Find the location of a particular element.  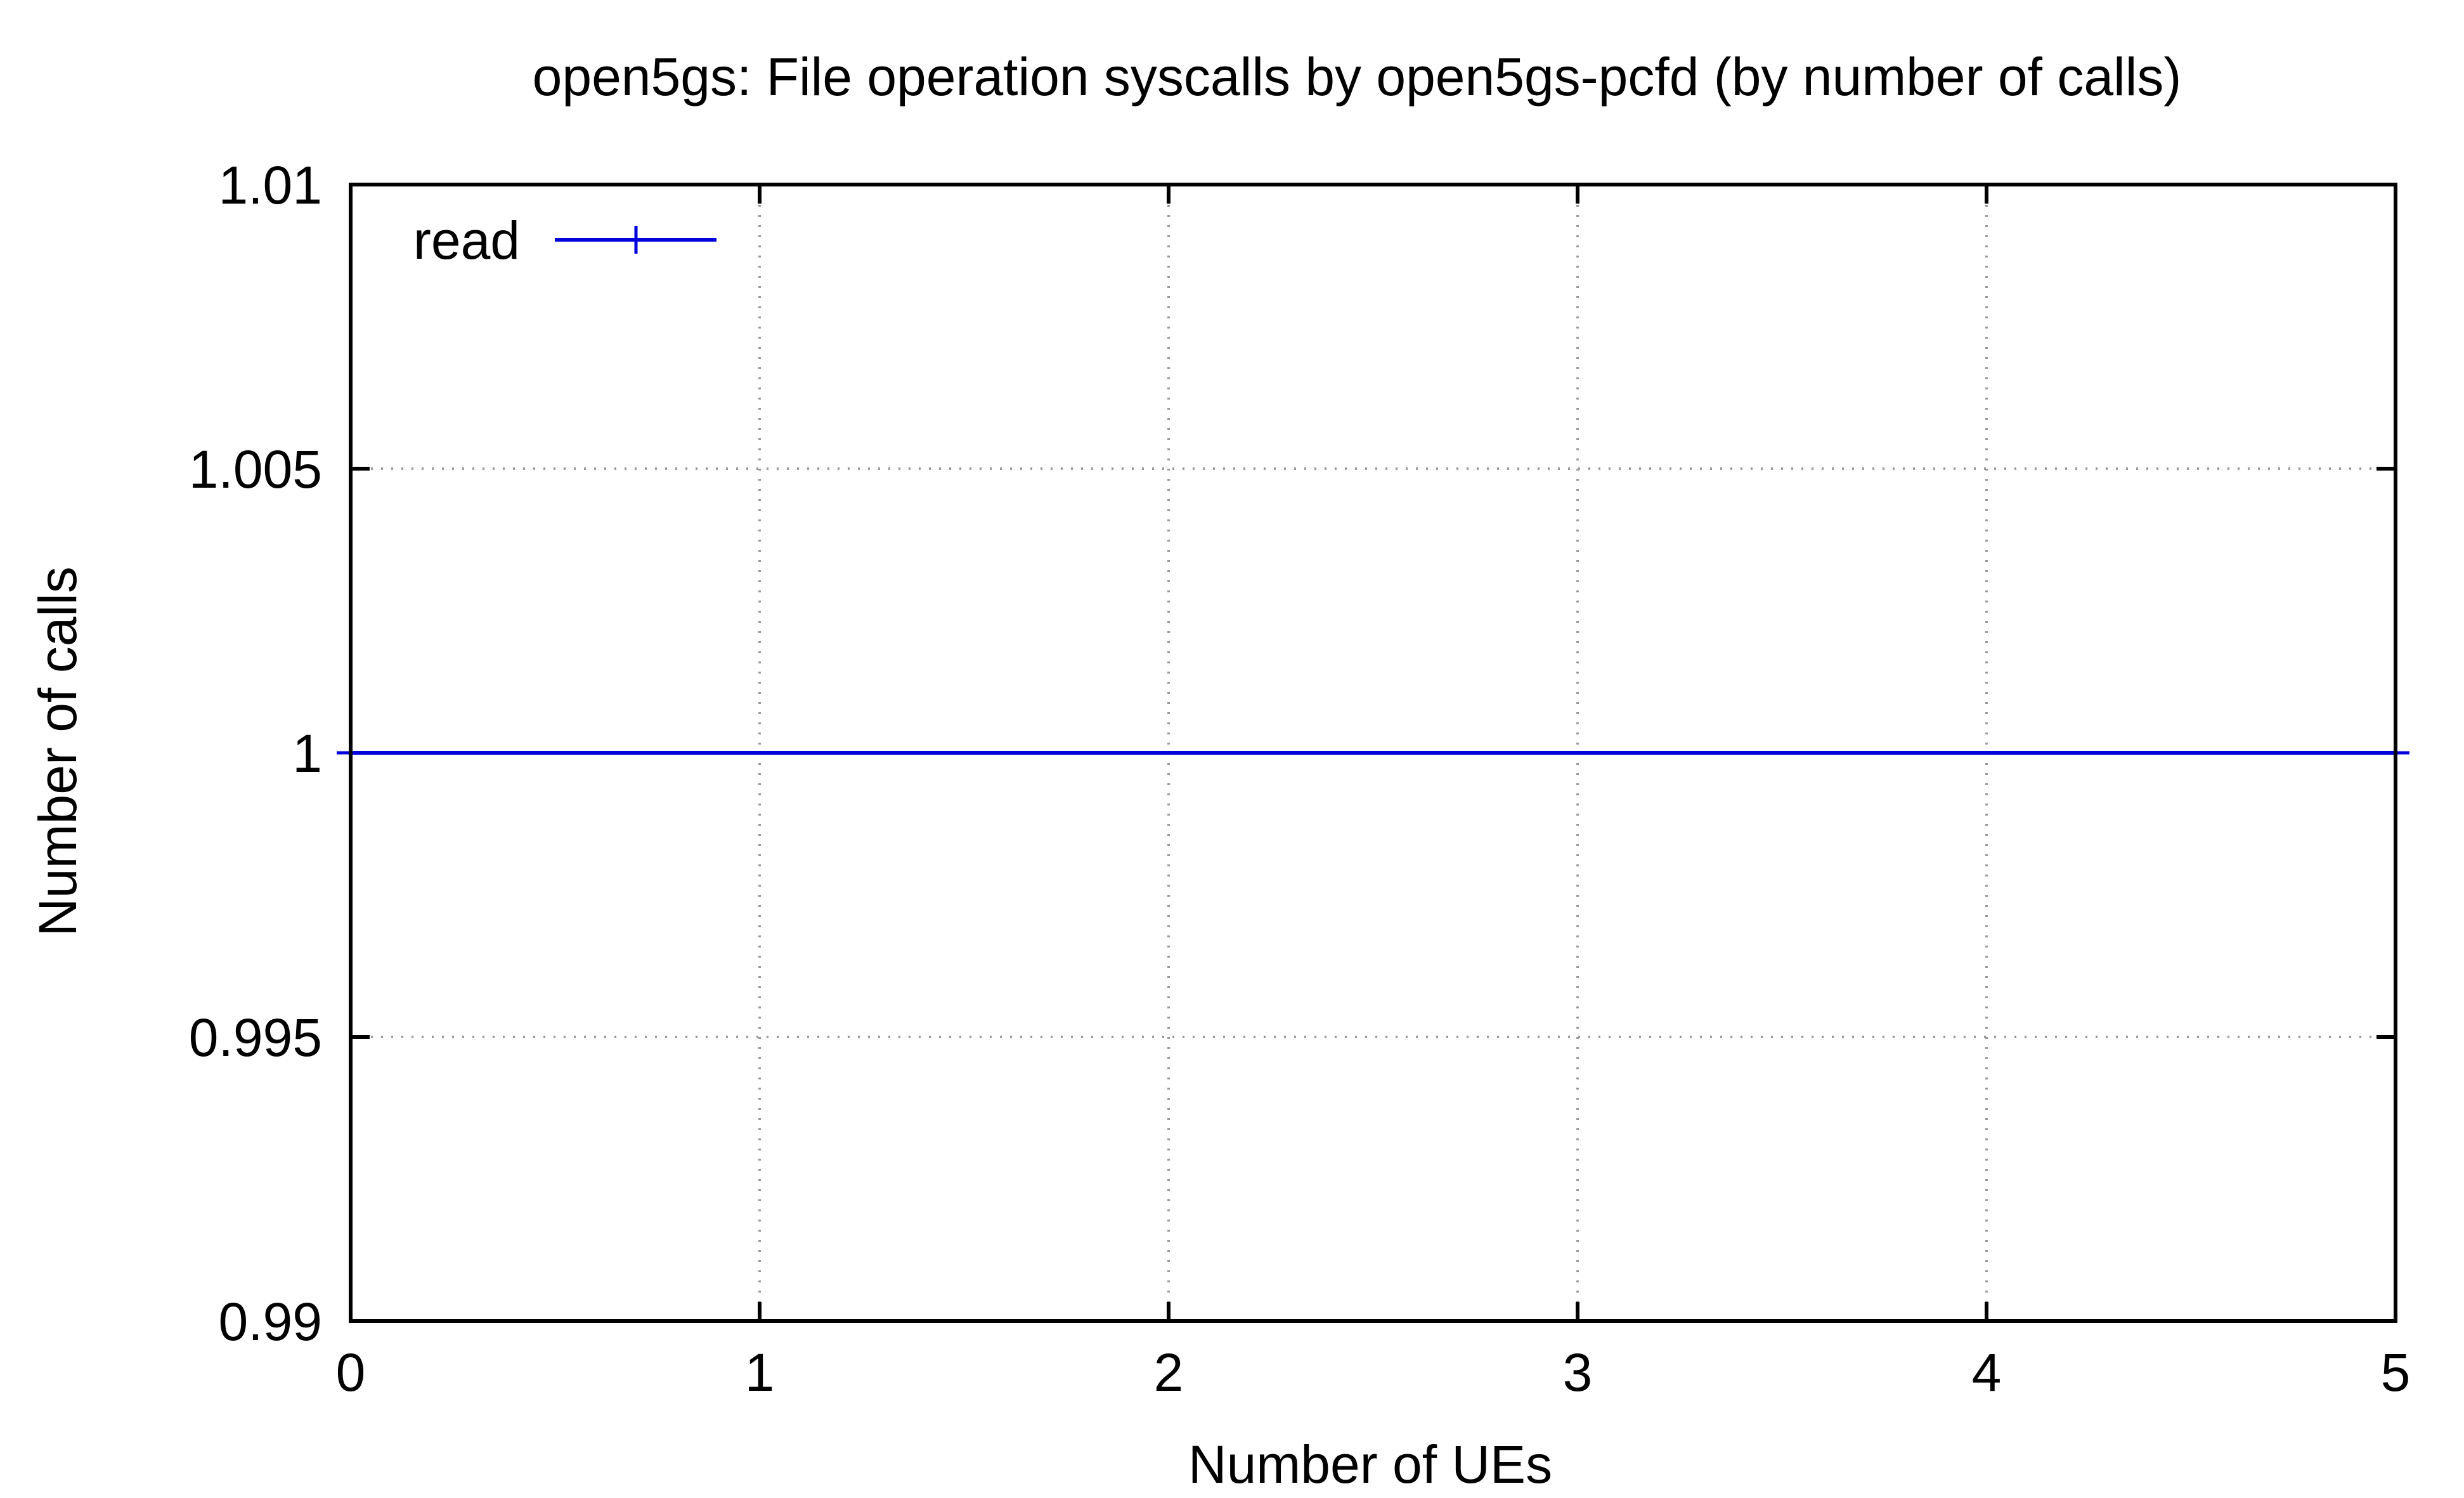

x-axis-tick-labels: 0 1 2 3 4 5 is located at coordinates (1373, 1372).